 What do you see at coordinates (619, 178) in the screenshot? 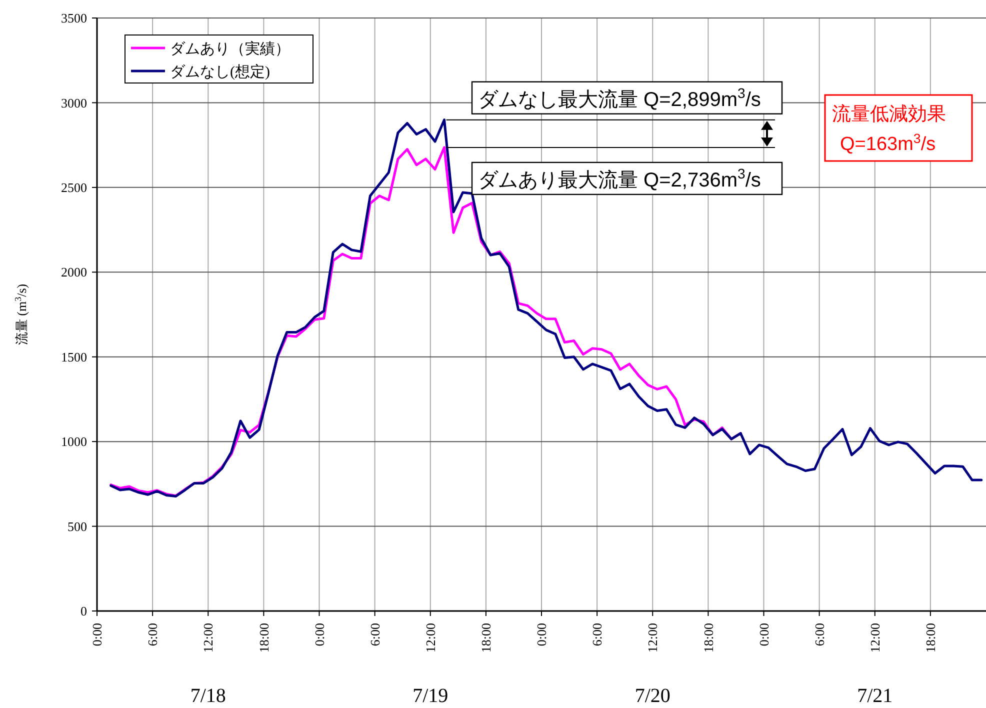
I see `annotation: ダムあり最大流量 Q=2,736m$^{3}$/s` at bounding box center [619, 178].